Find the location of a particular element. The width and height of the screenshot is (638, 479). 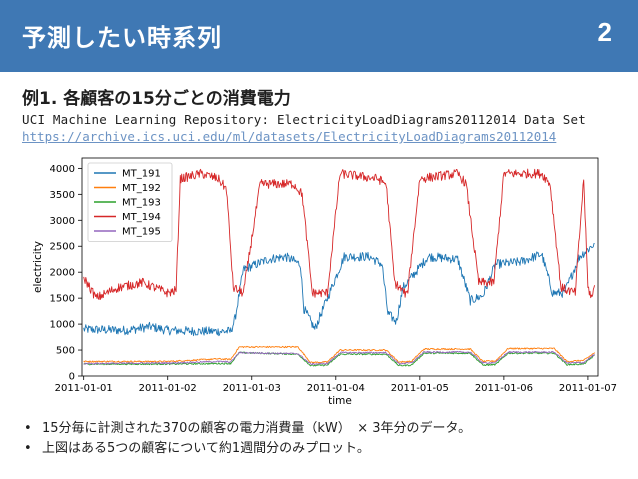

legend-label: MT_191 is located at coordinates (141, 174).